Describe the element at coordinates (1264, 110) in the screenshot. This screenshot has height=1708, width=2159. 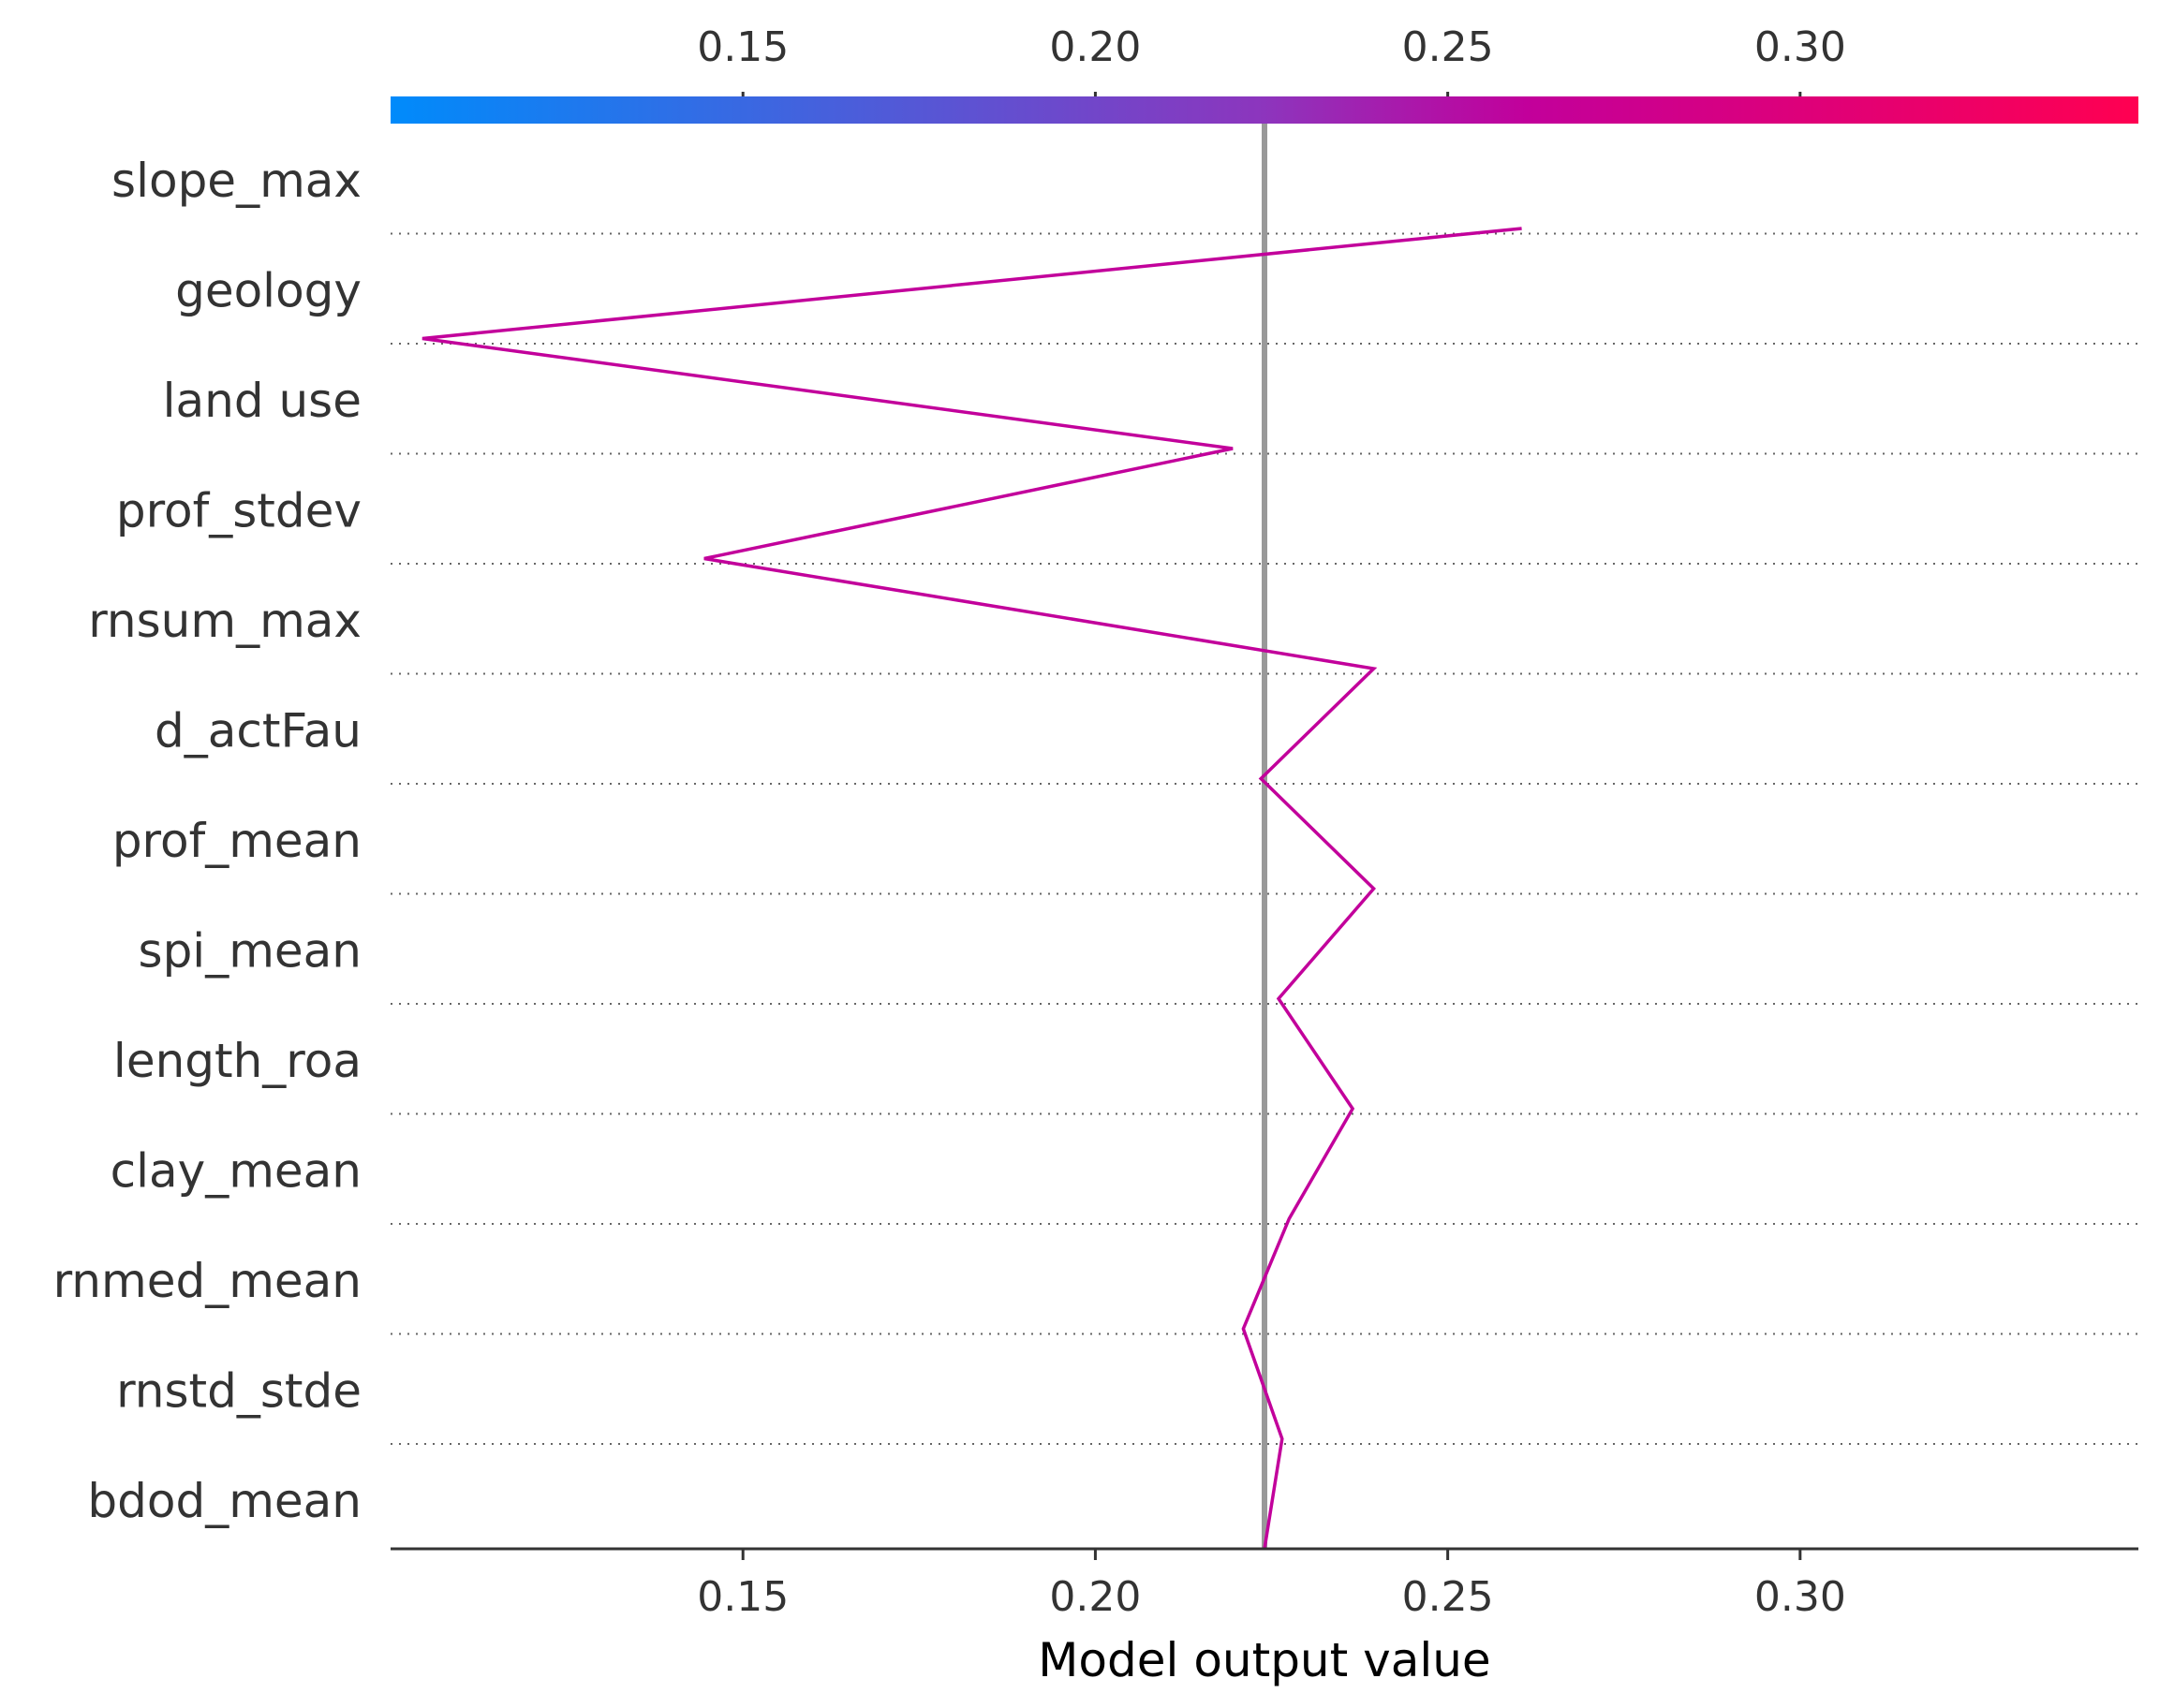
I see `colorbar` at that location.